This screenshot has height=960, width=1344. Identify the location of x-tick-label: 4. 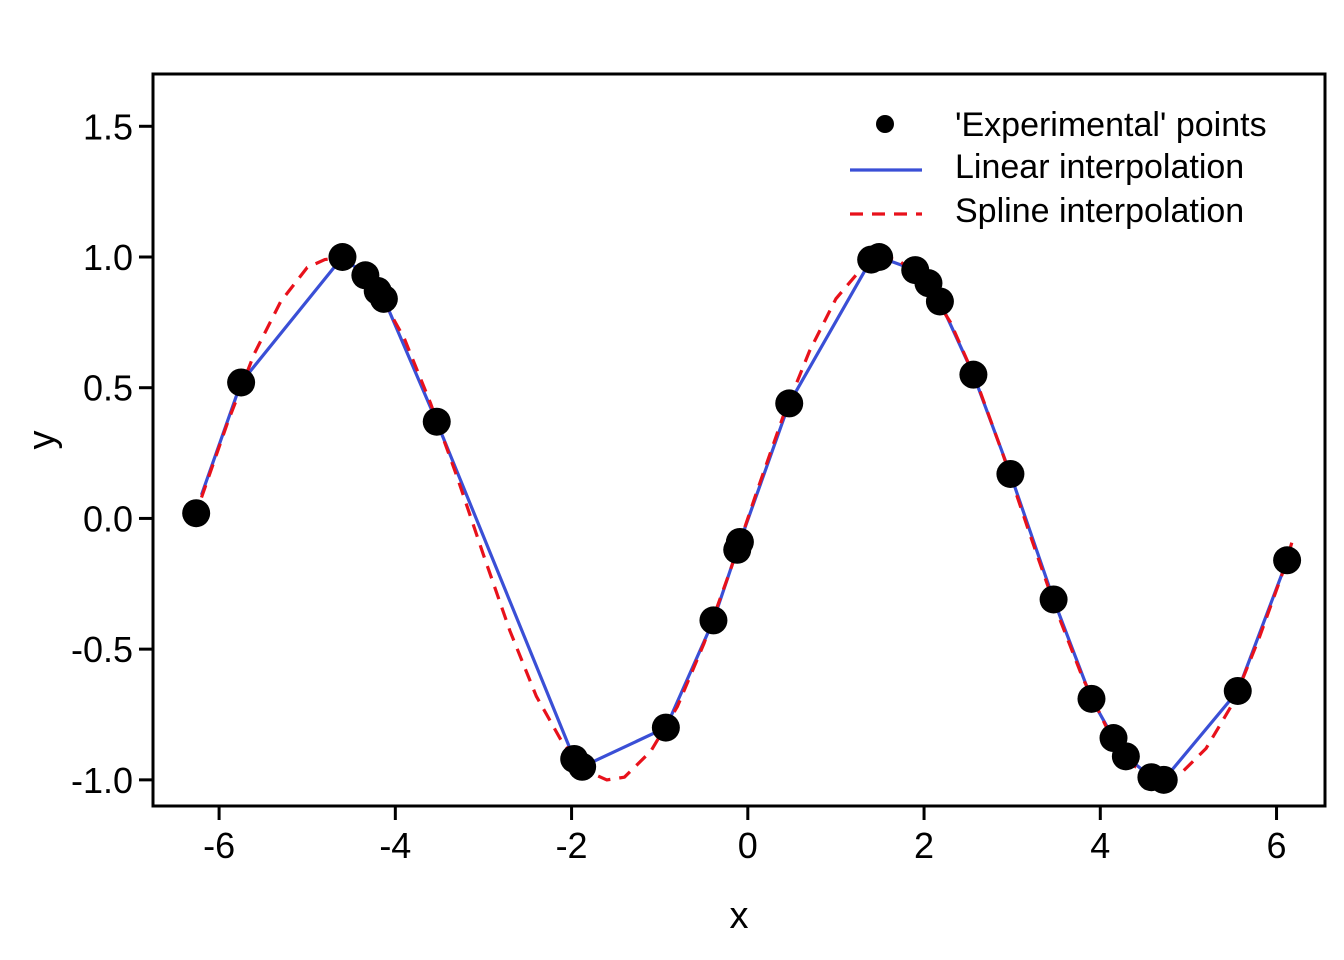
(1100, 845).